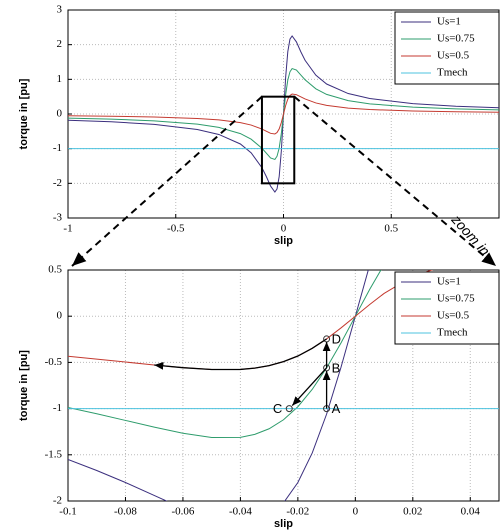 Image resolution: width=501 pixels, height=531 pixels. I want to click on x-tick-label: 0.02, so click(412, 512).